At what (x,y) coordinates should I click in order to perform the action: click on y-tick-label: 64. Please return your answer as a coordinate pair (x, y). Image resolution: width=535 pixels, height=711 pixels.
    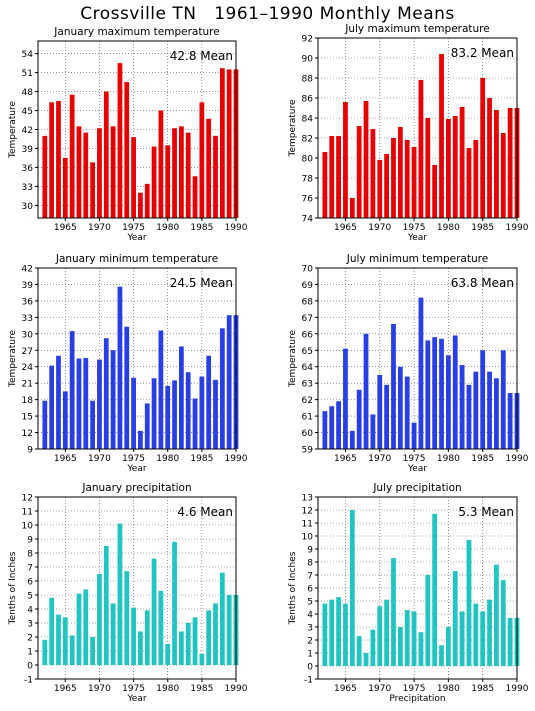
    Looking at the image, I should click on (308, 368).